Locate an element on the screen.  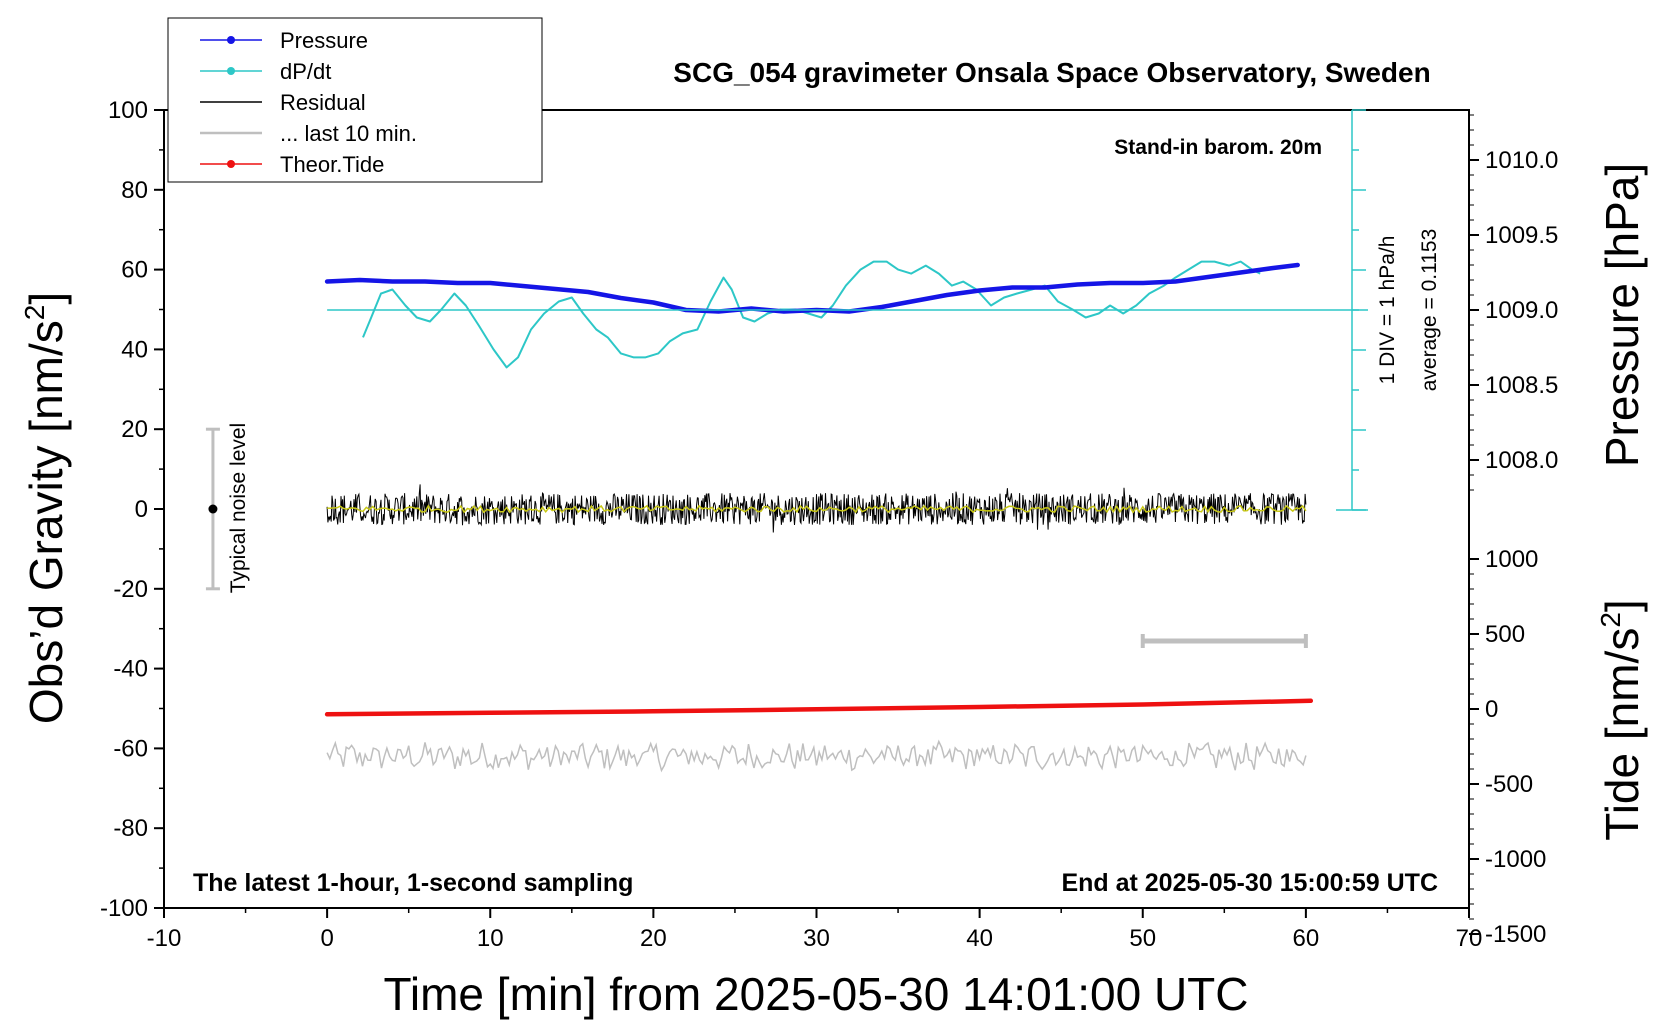
x-axis-title: Time [min] from 2025-05-30 14:01:00 UTC is located at coordinates (816, 994).